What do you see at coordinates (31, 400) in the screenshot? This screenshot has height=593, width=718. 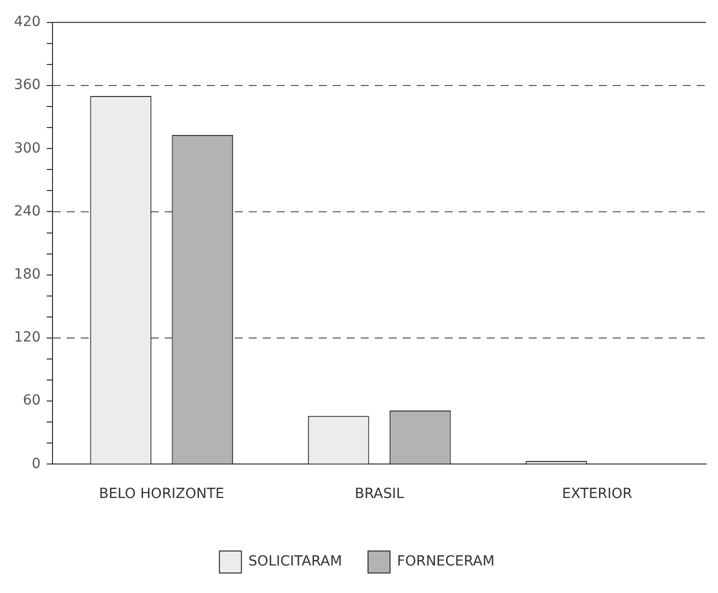 I see `y-tick-label: 60` at bounding box center [31, 400].